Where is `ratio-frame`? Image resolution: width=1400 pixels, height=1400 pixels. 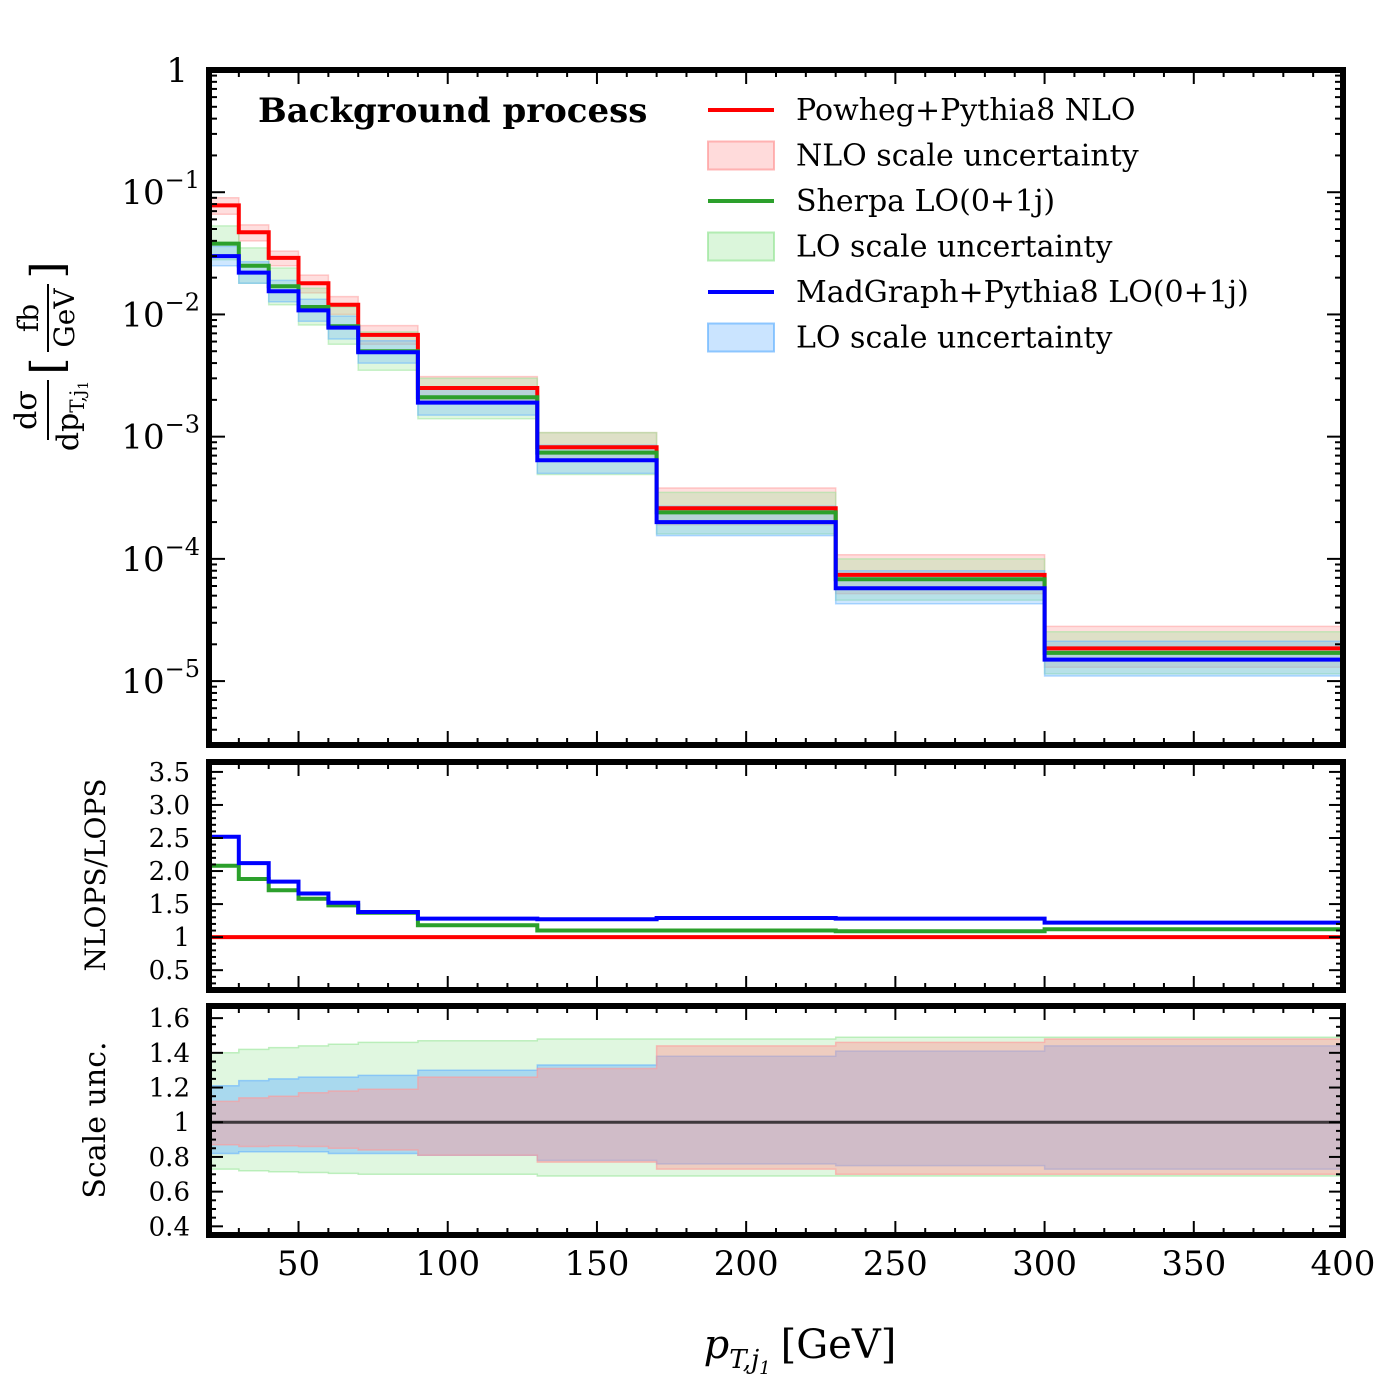 ratio-frame is located at coordinates (776, 876).